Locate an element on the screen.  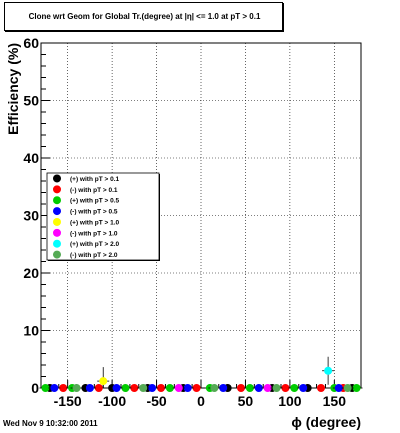
legend-entry: (-) with pT > 0.1 is located at coordinates (94, 190).